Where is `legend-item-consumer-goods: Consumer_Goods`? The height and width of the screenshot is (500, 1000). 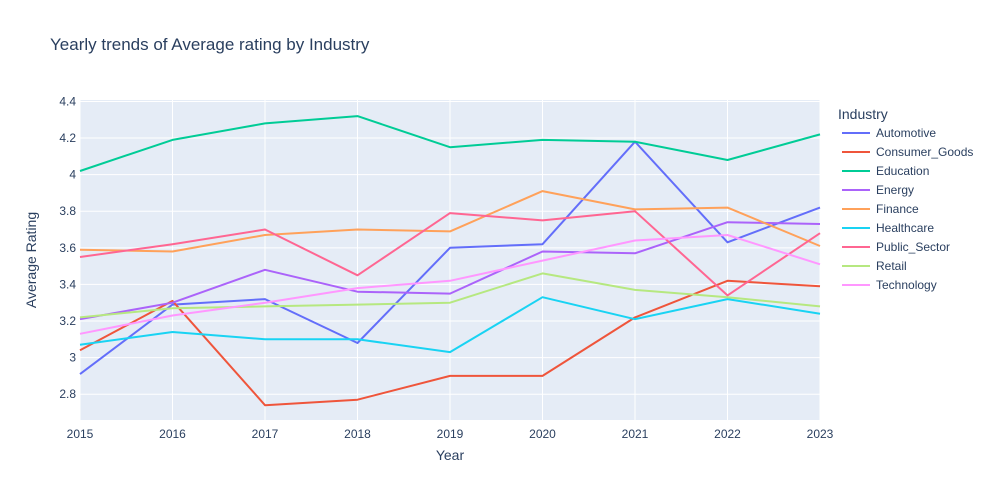
legend-item-consumer-goods: Consumer_Goods is located at coordinates (907, 152).